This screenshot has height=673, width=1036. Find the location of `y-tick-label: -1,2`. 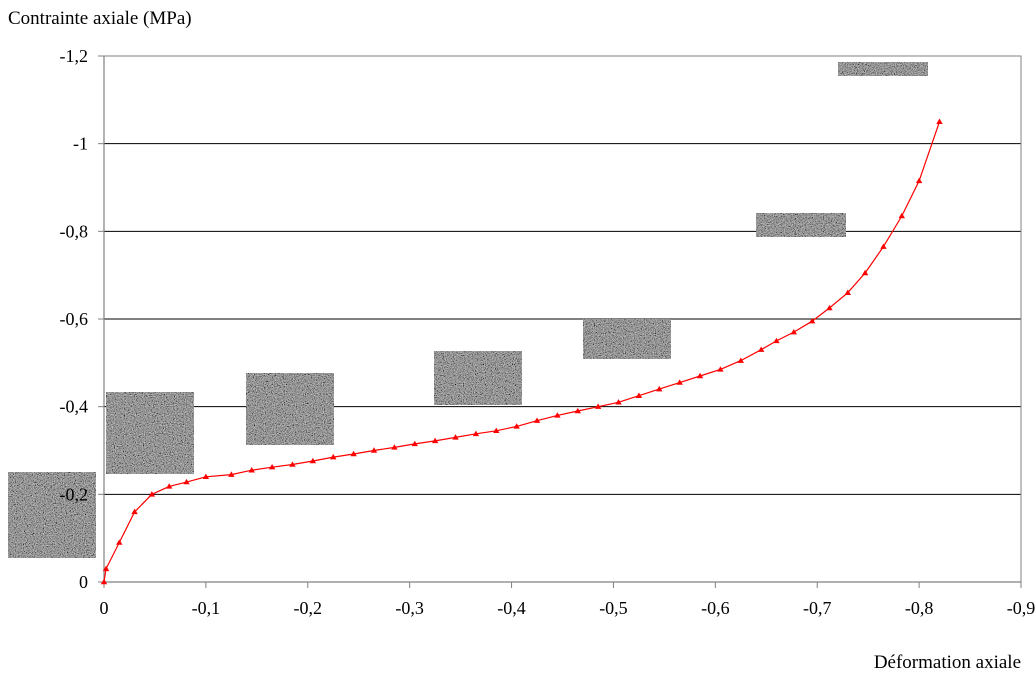

y-tick-label: -1,2 is located at coordinates (74, 56).